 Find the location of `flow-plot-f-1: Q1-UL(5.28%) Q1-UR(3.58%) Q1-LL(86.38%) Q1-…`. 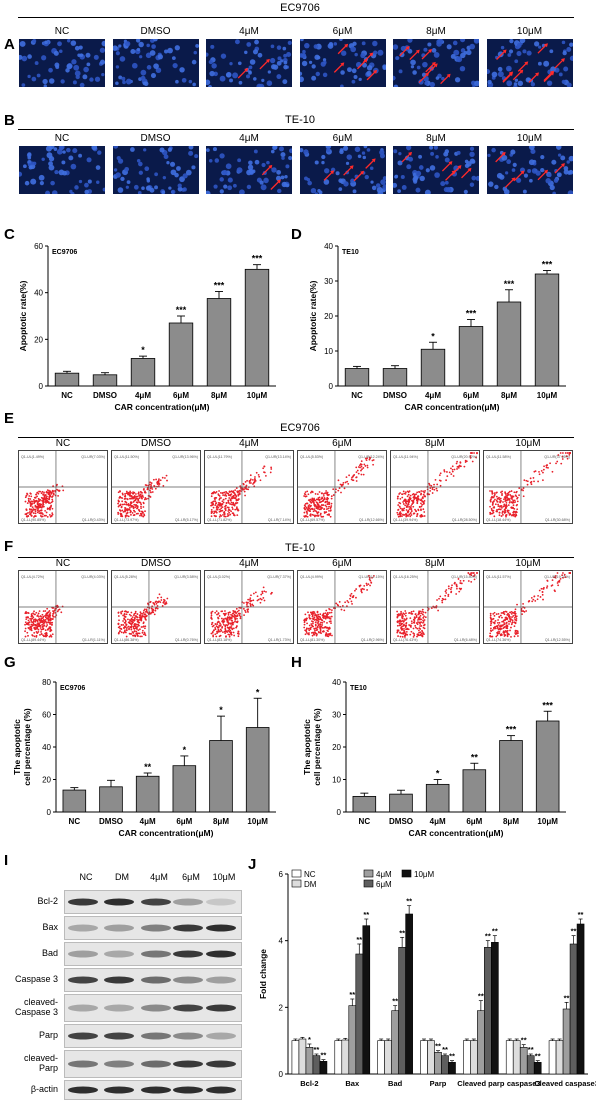

flow-plot-f-1: Q1-UL(5.28%) Q1-UR(3.58%) Q1-LL(86.38%) Q1-… is located at coordinates (156, 607).